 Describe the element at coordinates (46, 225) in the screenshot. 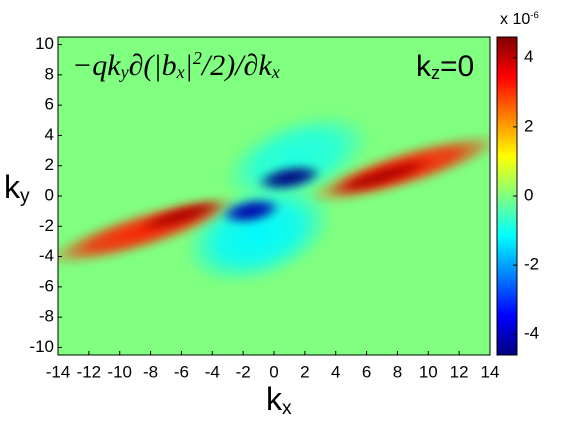

I see `y-tick-label: -2` at that location.